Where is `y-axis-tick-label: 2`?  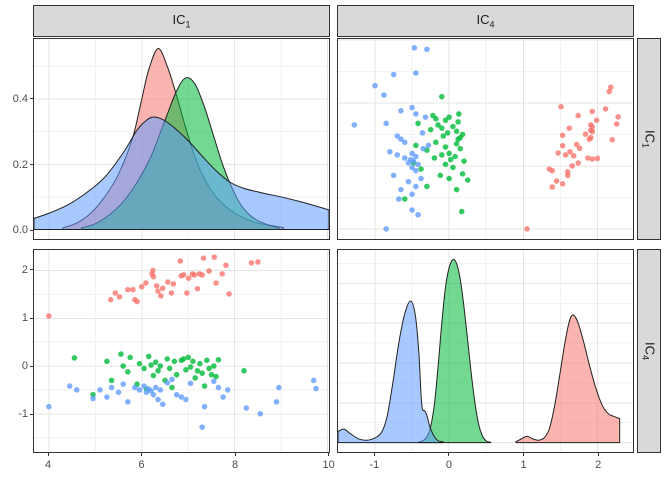 y-axis-tick-label: 2 is located at coordinates (24, 269).